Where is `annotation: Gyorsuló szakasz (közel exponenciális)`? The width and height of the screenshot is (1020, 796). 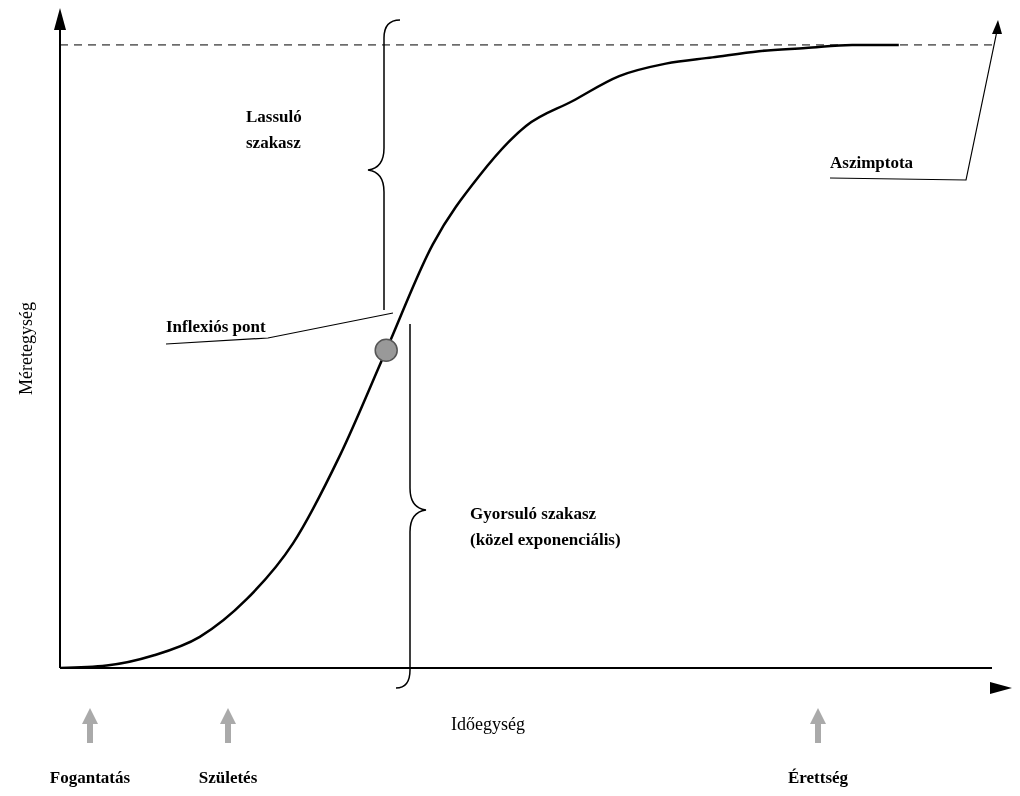
annotation: Gyorsuló szakasz (közel exponenciális) is located at coordinates (545, 526).